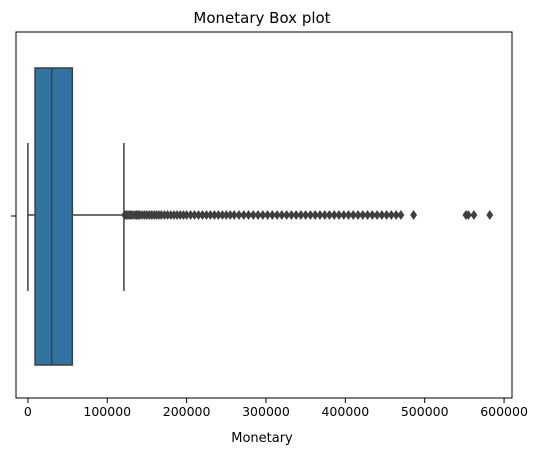 The height and width of the screenshot is (455, 538). Describe the element at coordinates (261, 18) in the screenshot. I see `chart-title: Monetary Box plot` at that location.